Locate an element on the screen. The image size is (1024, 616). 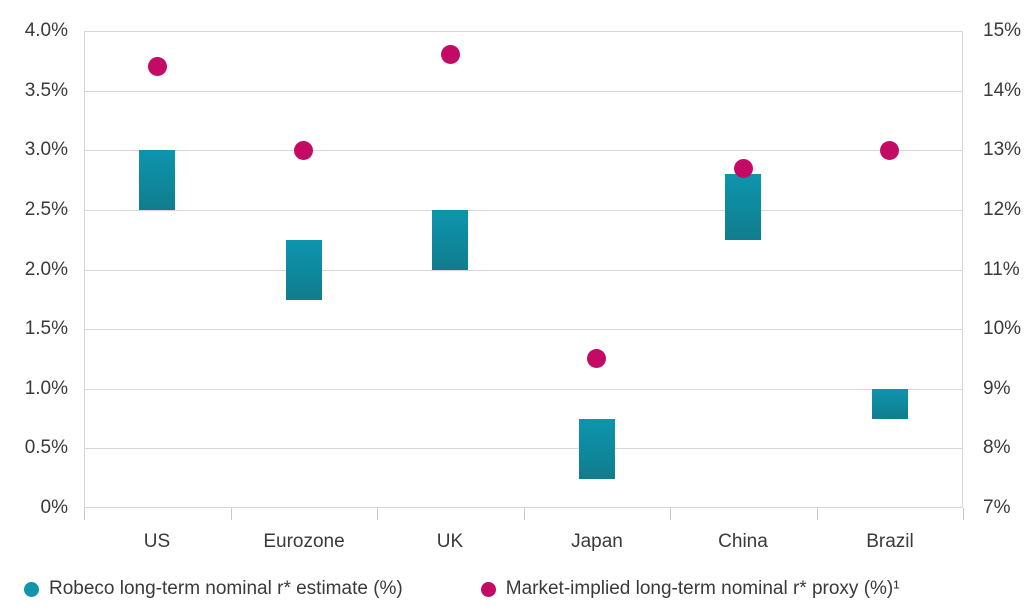
range-bar-uk is located at coordinates (450, 240).